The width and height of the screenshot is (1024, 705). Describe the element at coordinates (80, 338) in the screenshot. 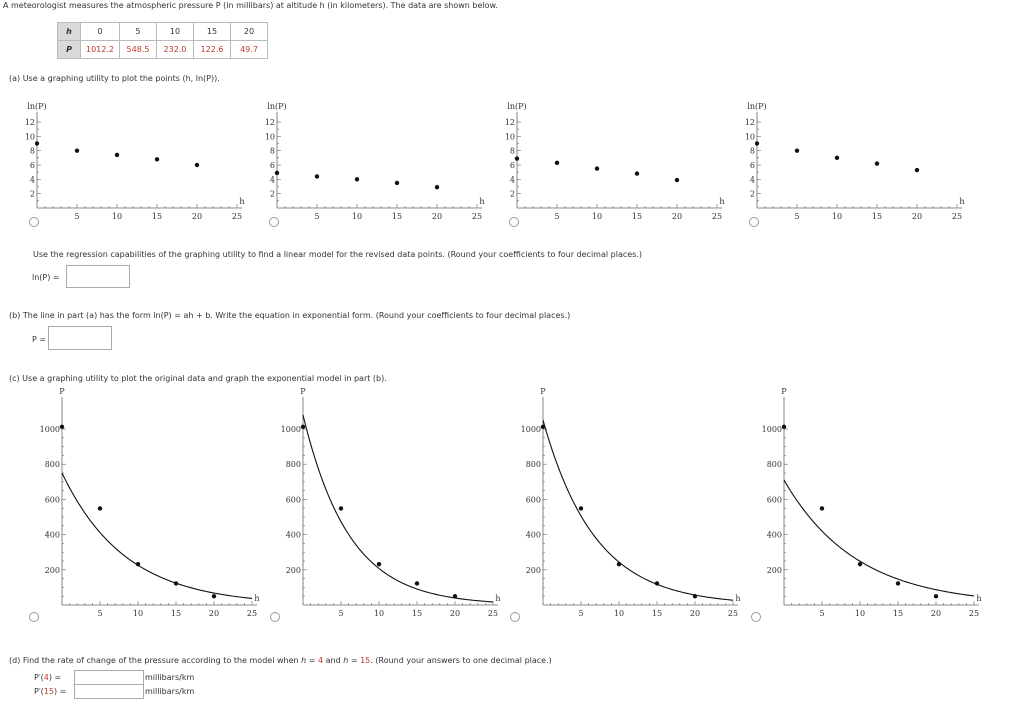

I see `p-answer-input` at that location.